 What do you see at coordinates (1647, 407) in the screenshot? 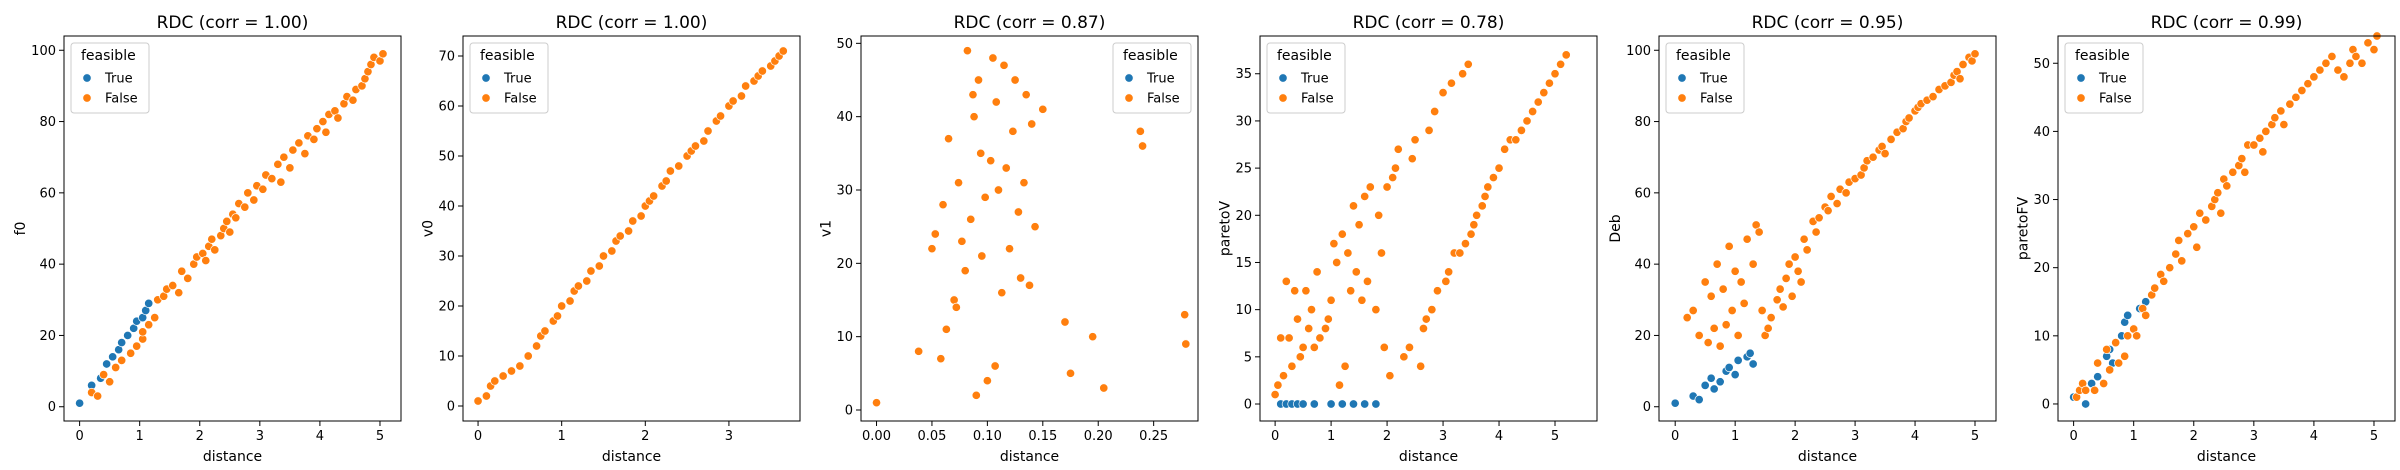
I see `y-tick-label: 0` at bounding box center [1647, 407].